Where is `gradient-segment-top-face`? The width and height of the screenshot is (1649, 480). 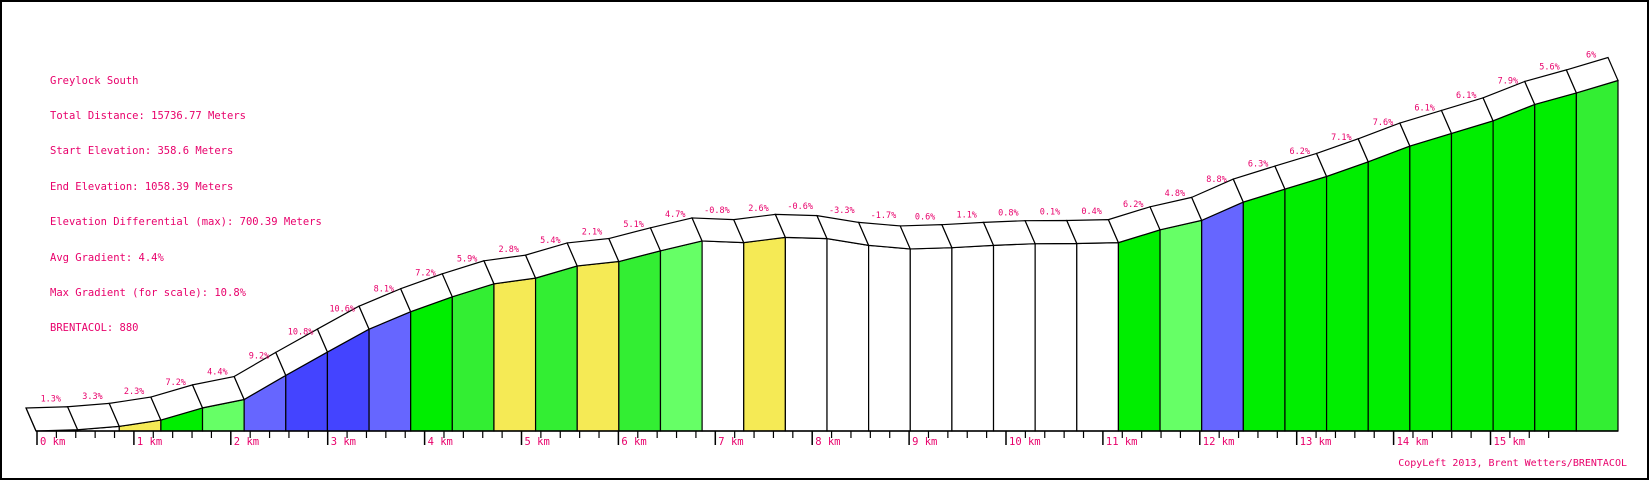
gradient-segment-top-face is located at coordinates (1592, 75).